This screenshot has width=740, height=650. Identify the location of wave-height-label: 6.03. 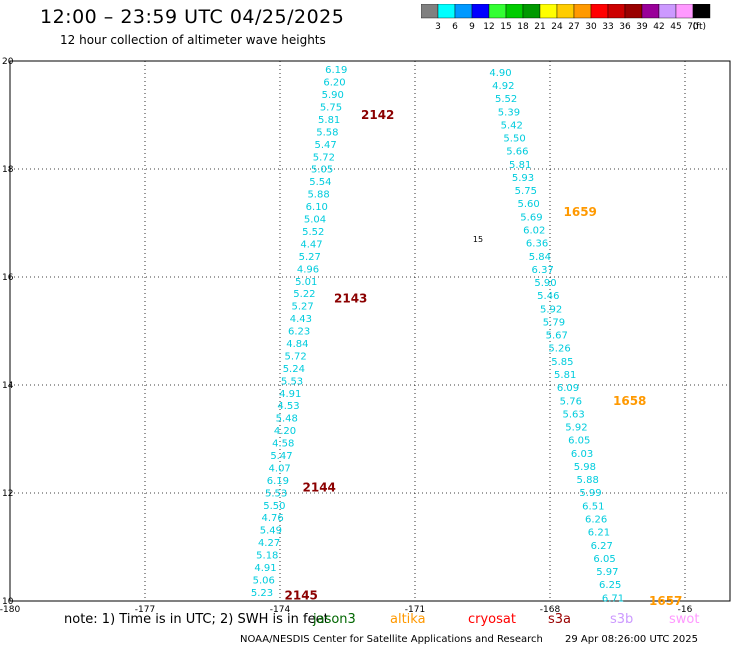
(582, 454).